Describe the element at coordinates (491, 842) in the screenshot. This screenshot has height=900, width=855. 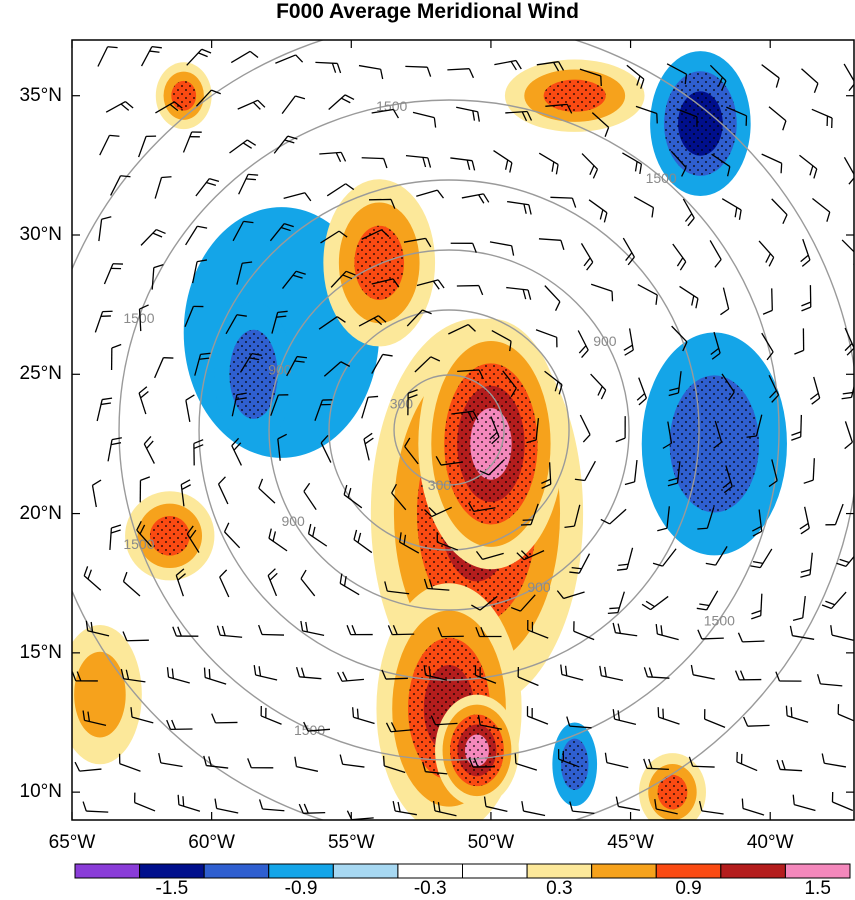
I see `x-tick-label: 50°W` at that location.